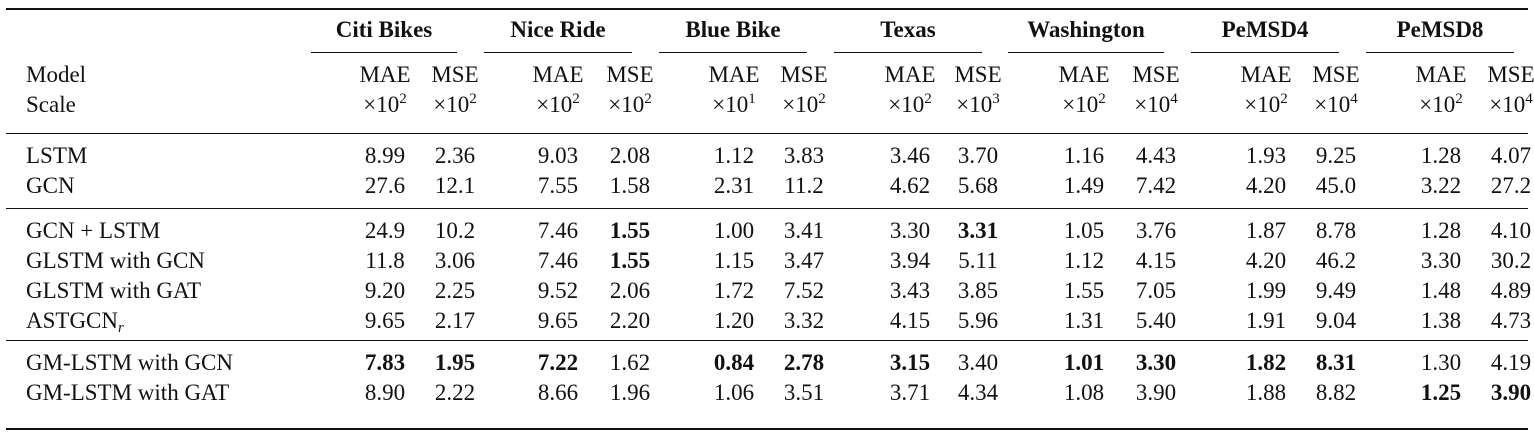 The width and height of the screenshot is (1534, 439). What do you see at coordinates (385, 230) in the screenshot?
I see `table-cell: 24.9` at bounding box center [385, 230].